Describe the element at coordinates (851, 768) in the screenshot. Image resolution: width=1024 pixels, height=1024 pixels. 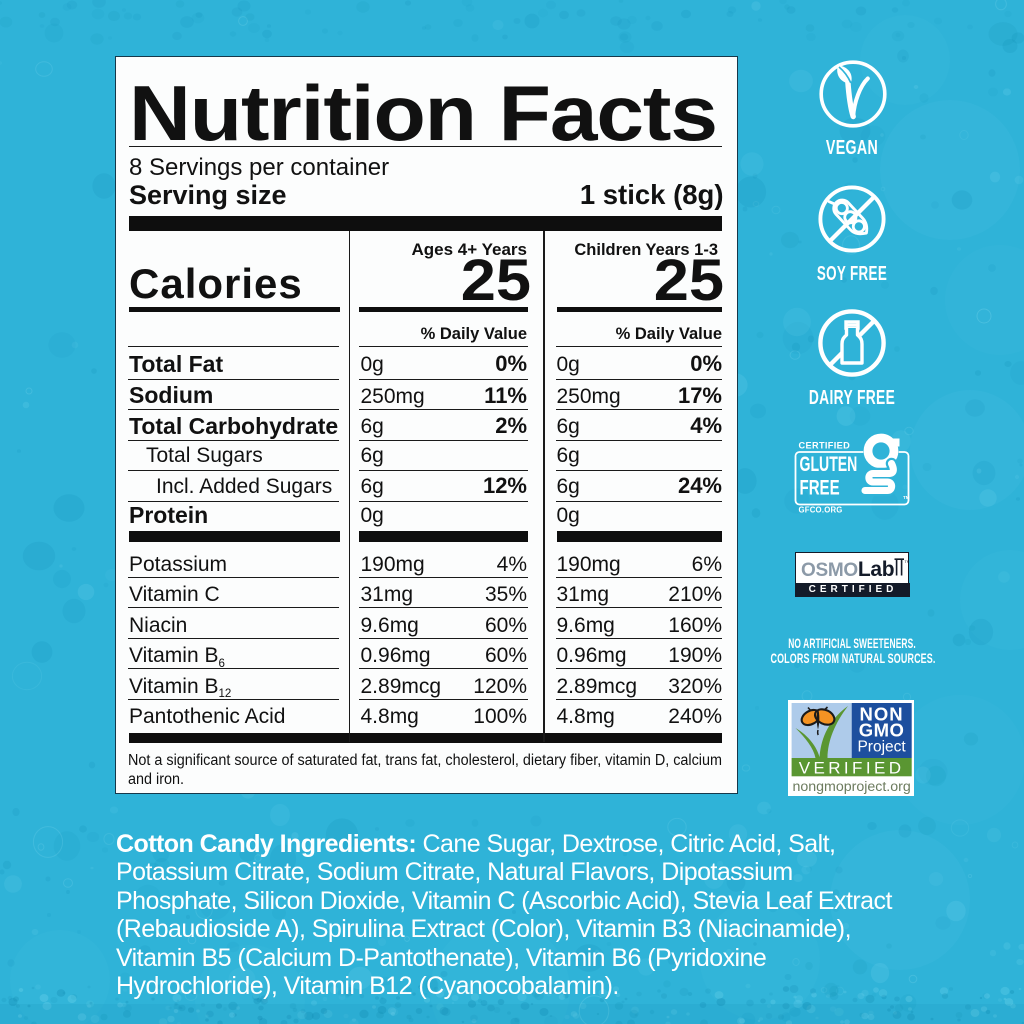
I see `svg-text: VERIFIED` at that location.